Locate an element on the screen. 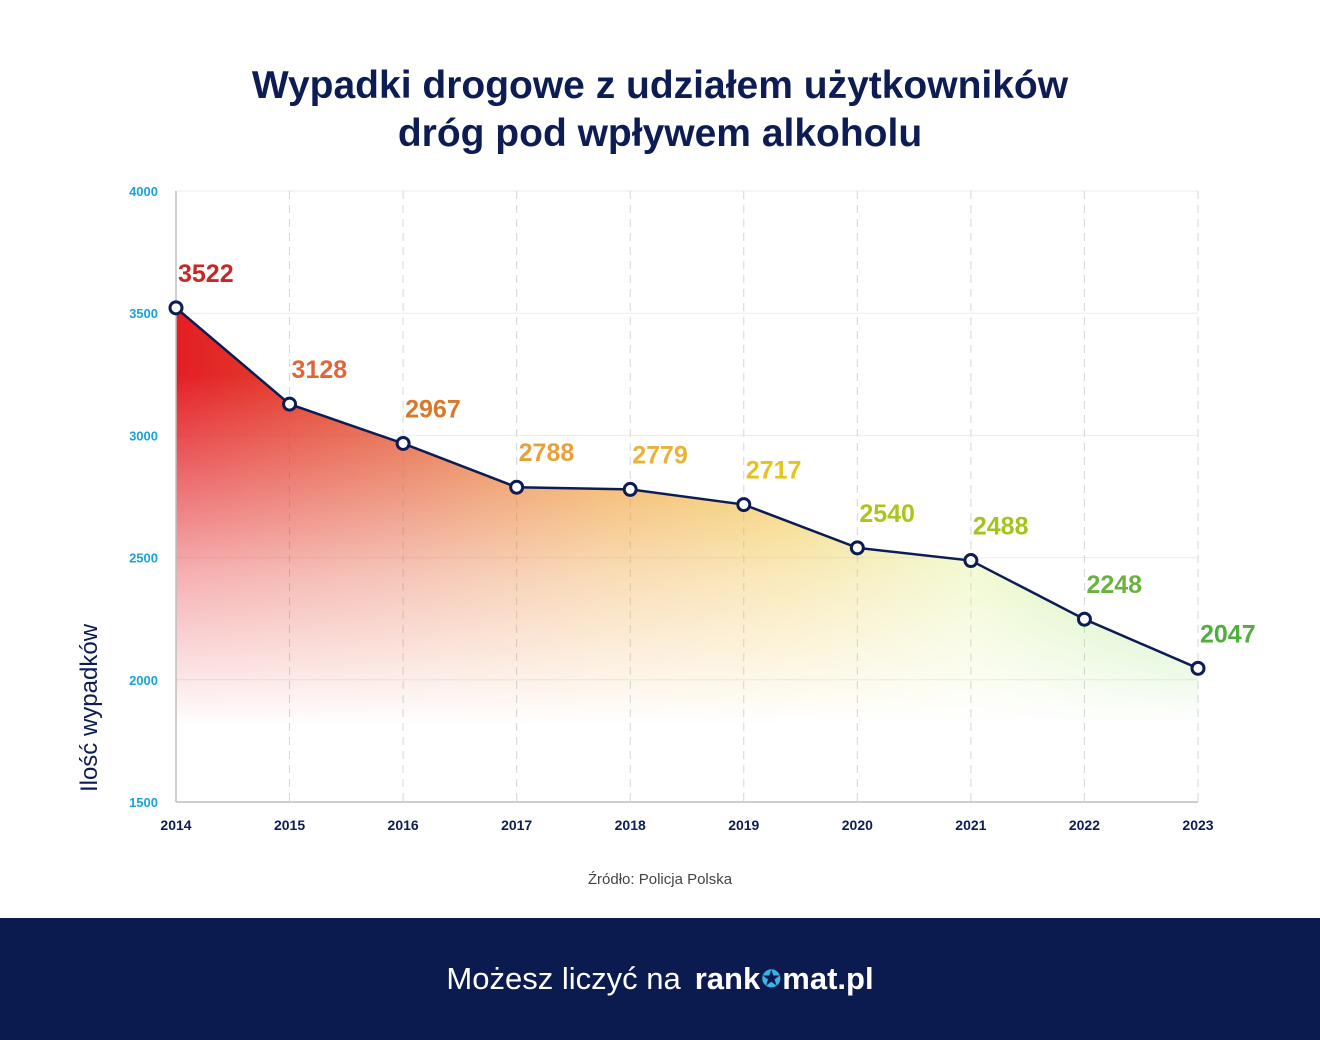 The width and height of the screenshot is (1320, 1040). x-tick-label: 2022 is located at coordinates (1084, 825).